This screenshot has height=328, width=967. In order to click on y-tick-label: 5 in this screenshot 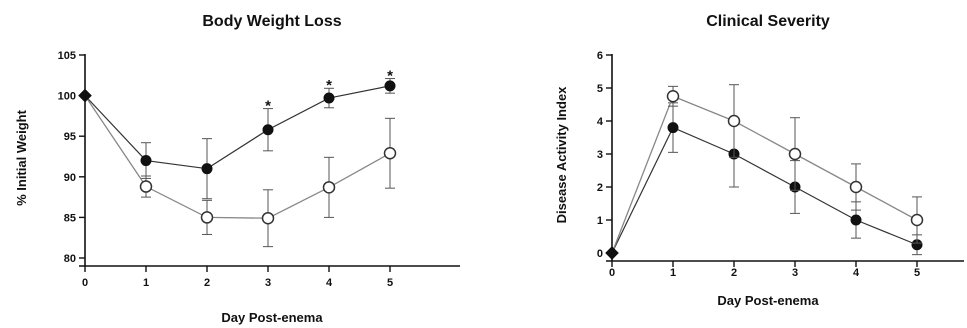, I will do `click(600, 89)`.